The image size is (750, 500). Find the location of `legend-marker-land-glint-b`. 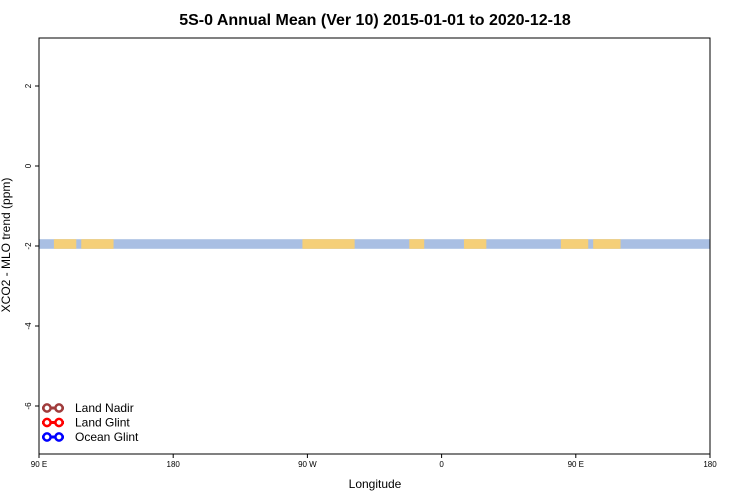

legend-marker-land-glint-b is located at coordinates (59, 422).